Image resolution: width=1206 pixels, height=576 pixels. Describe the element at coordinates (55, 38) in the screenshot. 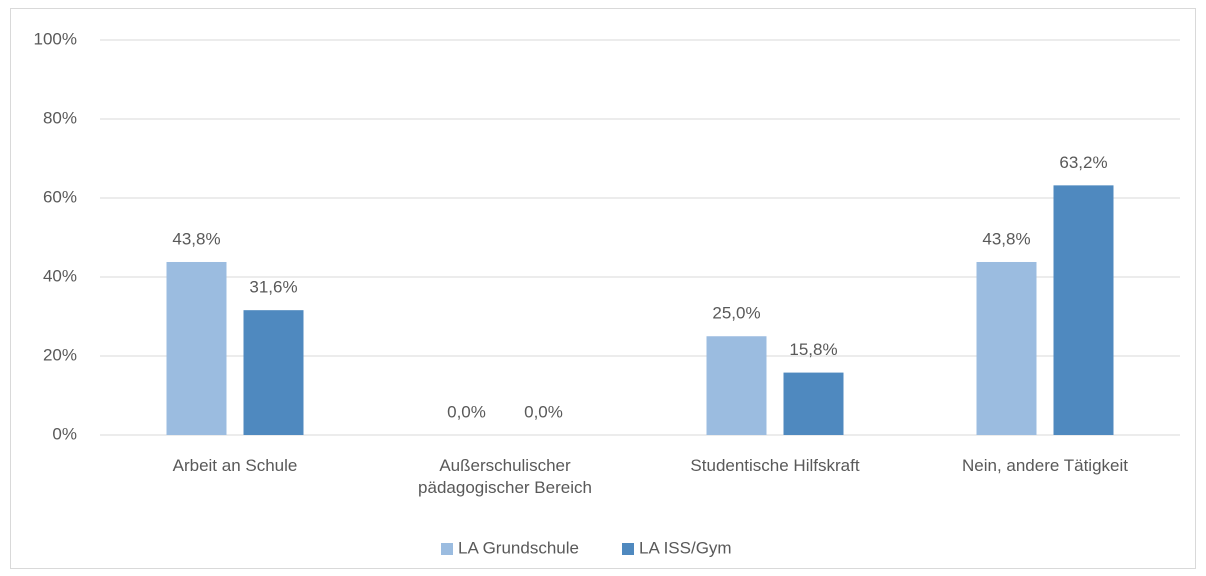

I see `y-tick-label: 100%` at that location.